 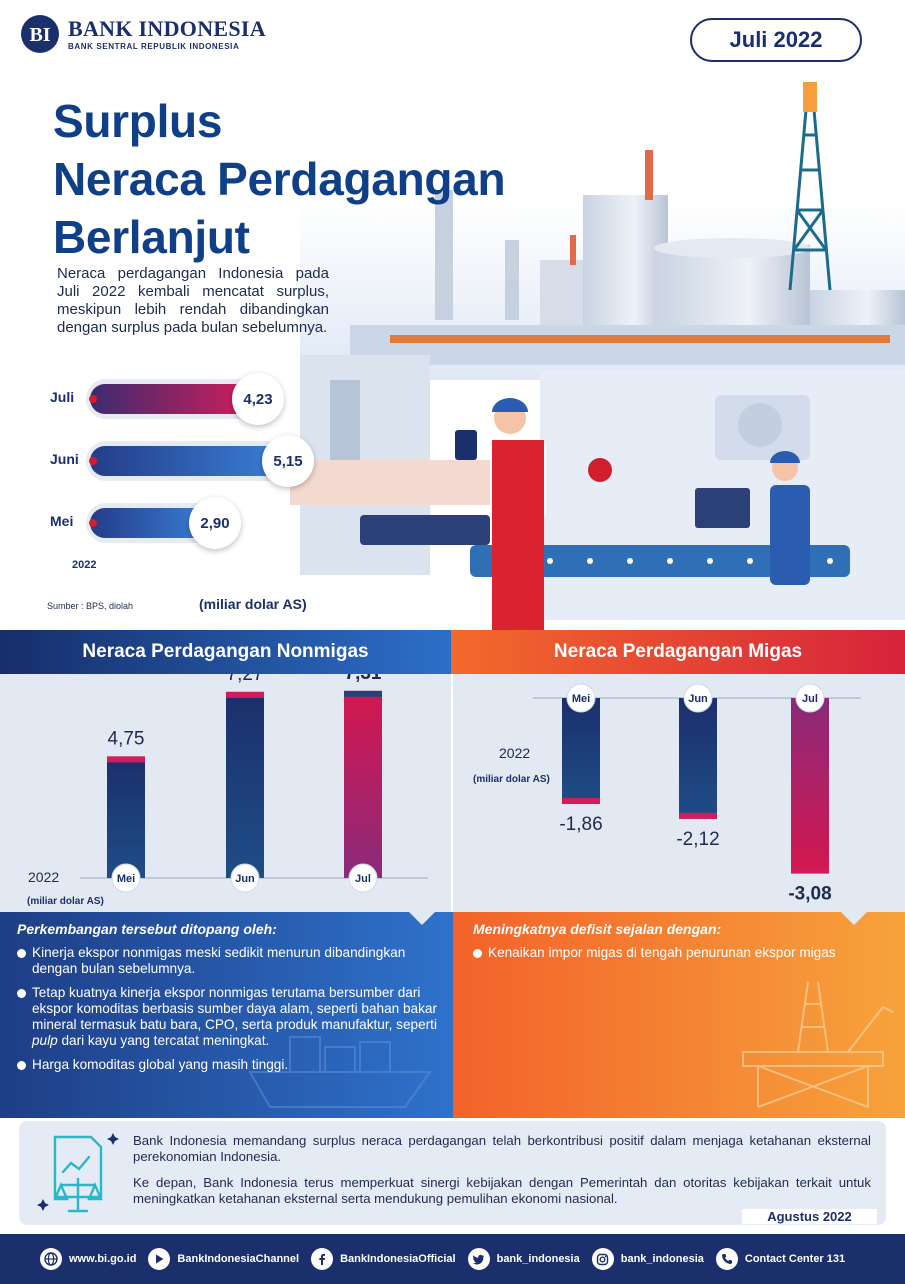 I want to click on hbar-value-bubble: 5,15, so click(x=288, y=461).